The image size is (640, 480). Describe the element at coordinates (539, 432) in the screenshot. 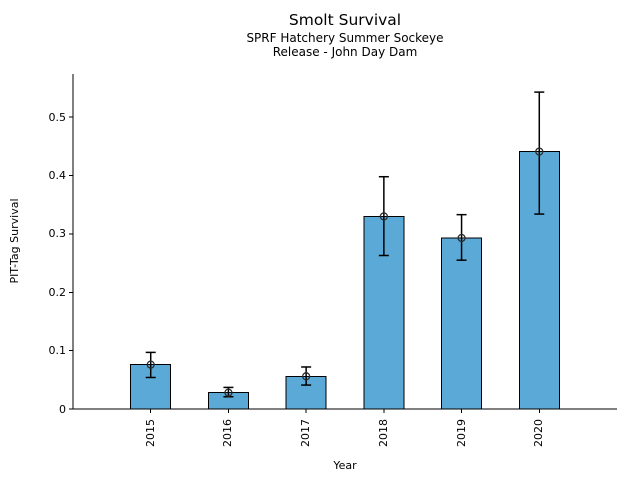

I see `x-tick-label-2020: 2020` at that location.